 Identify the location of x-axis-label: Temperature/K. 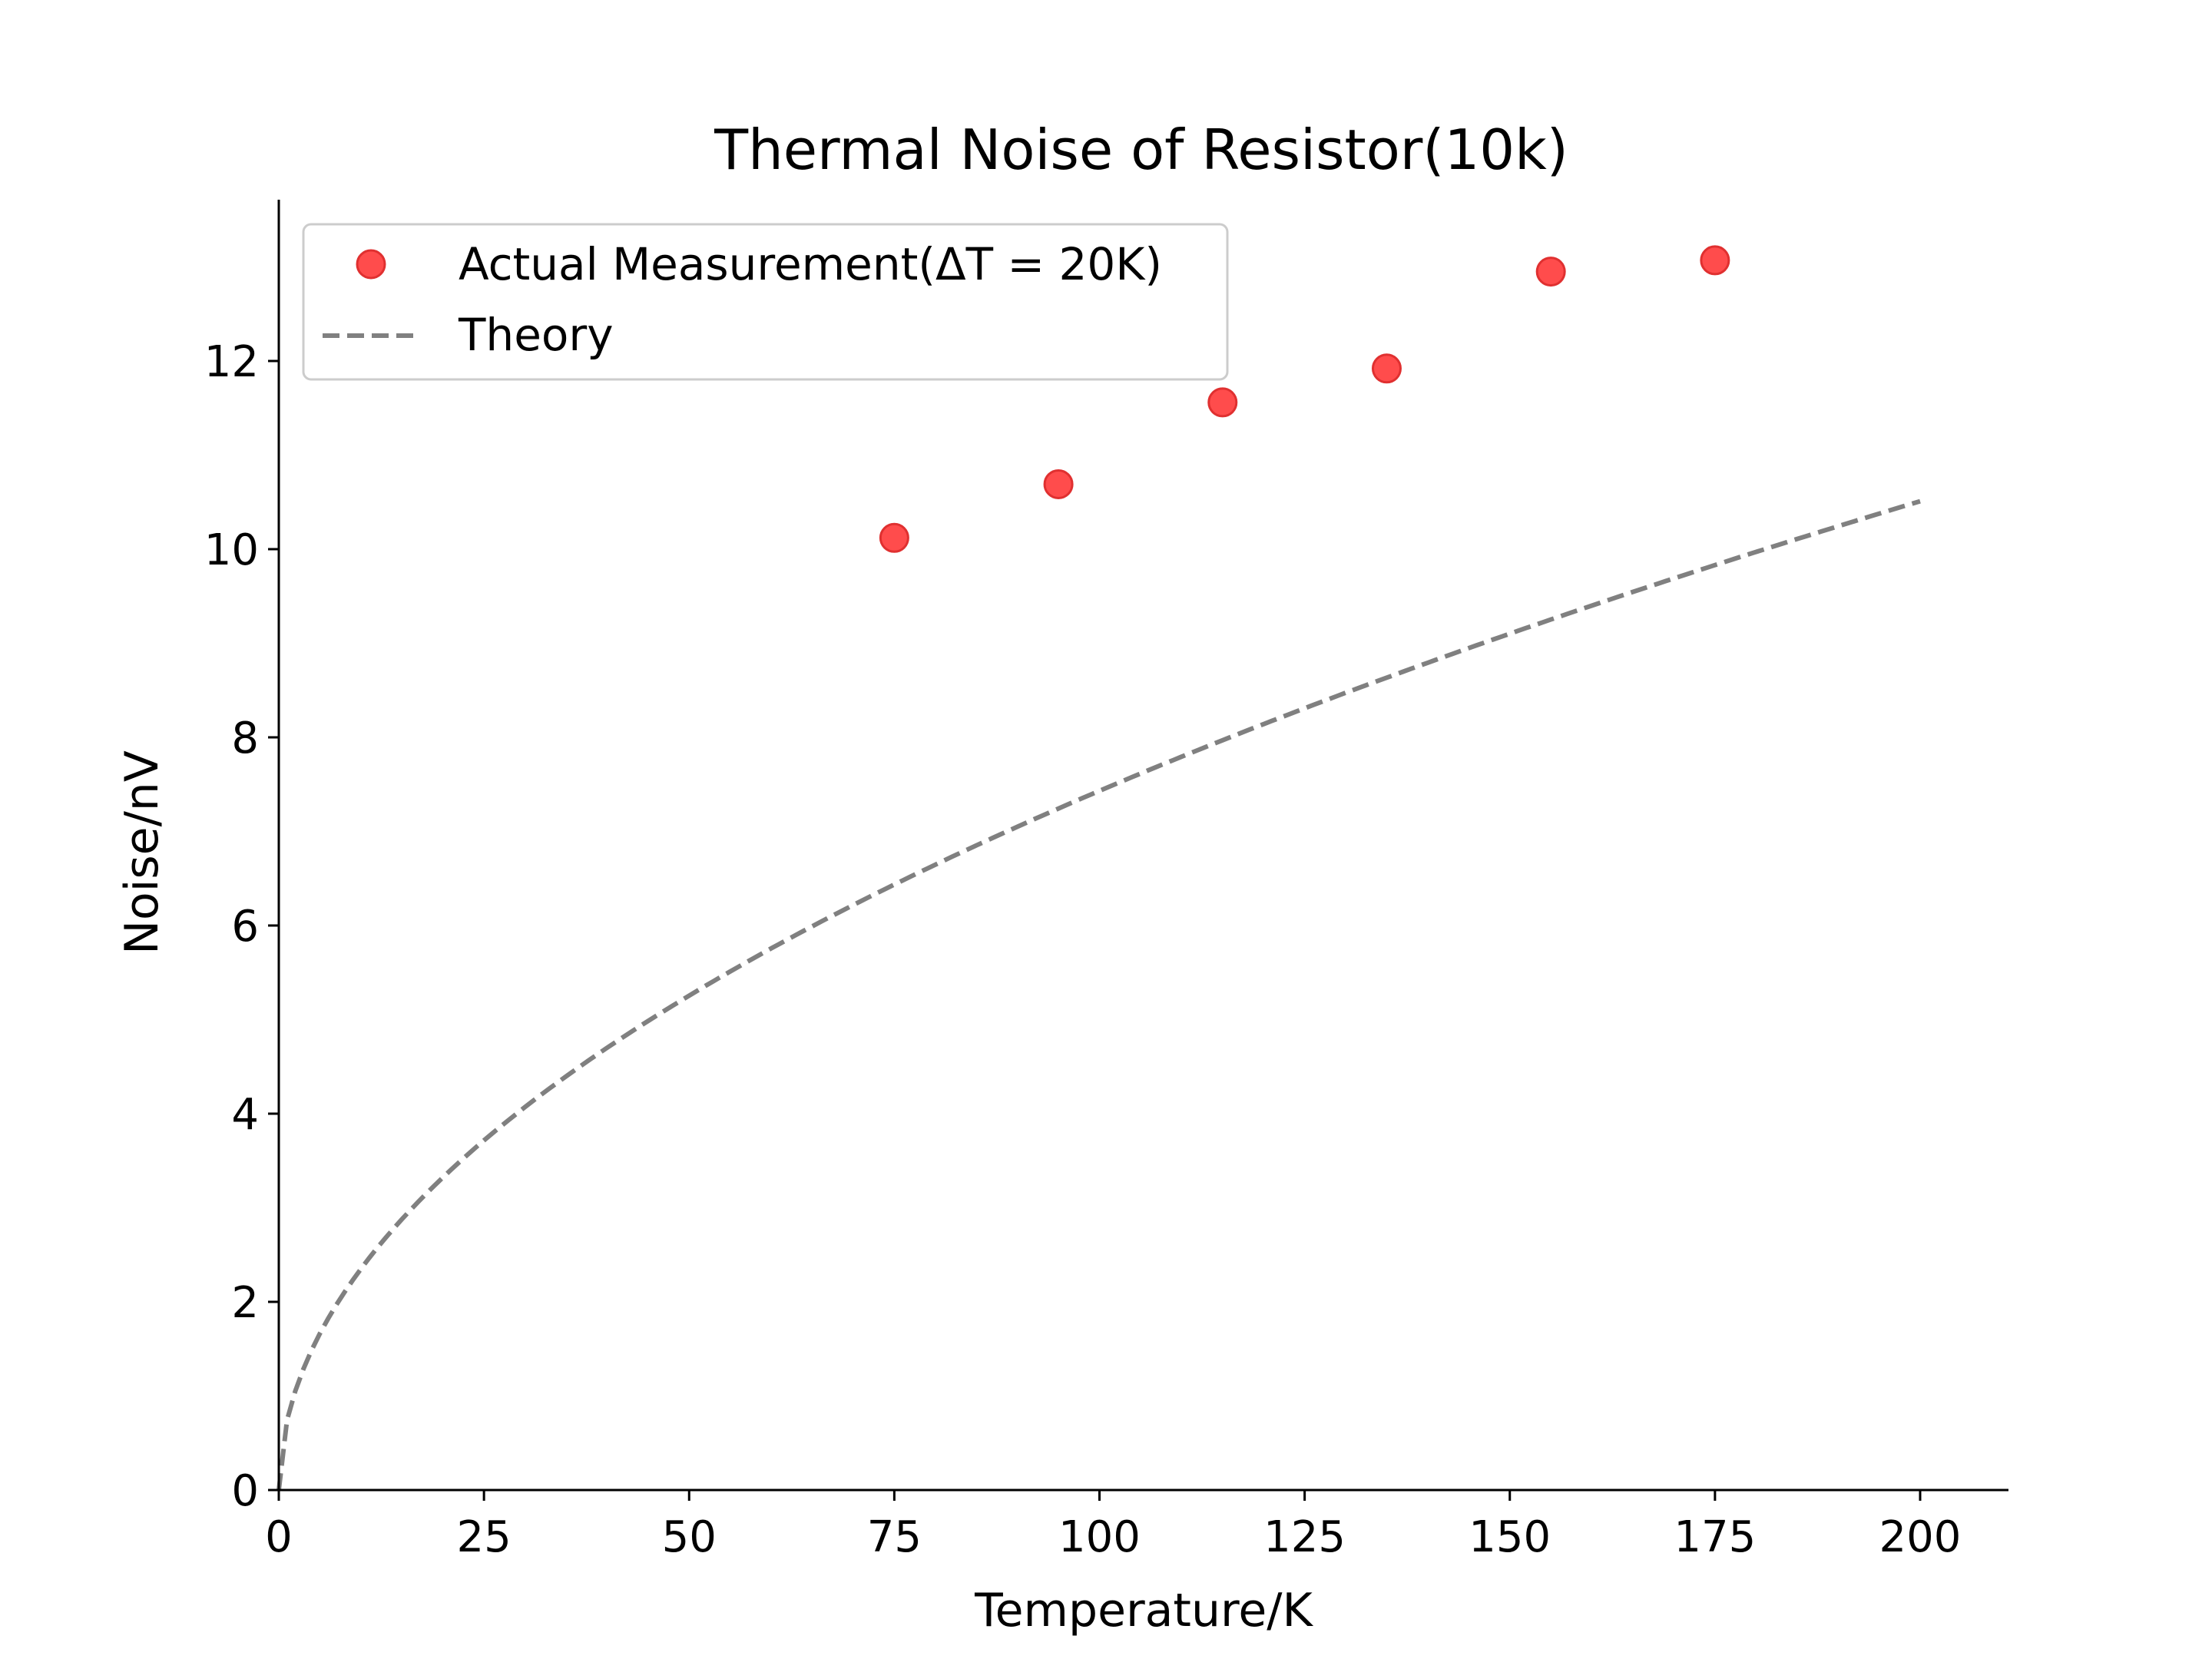
(1144, 1610).